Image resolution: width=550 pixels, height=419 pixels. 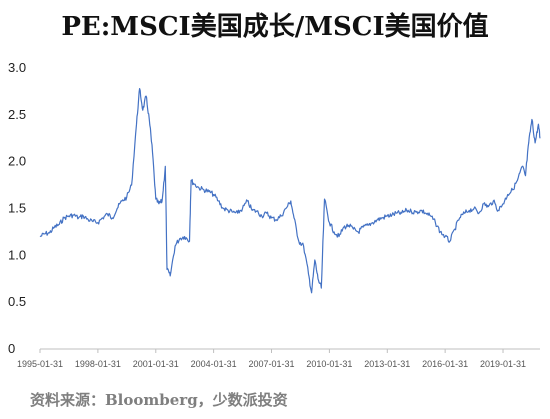 I want to click on x-tick-label: 2004-01-31, so click(x=214, y=364).